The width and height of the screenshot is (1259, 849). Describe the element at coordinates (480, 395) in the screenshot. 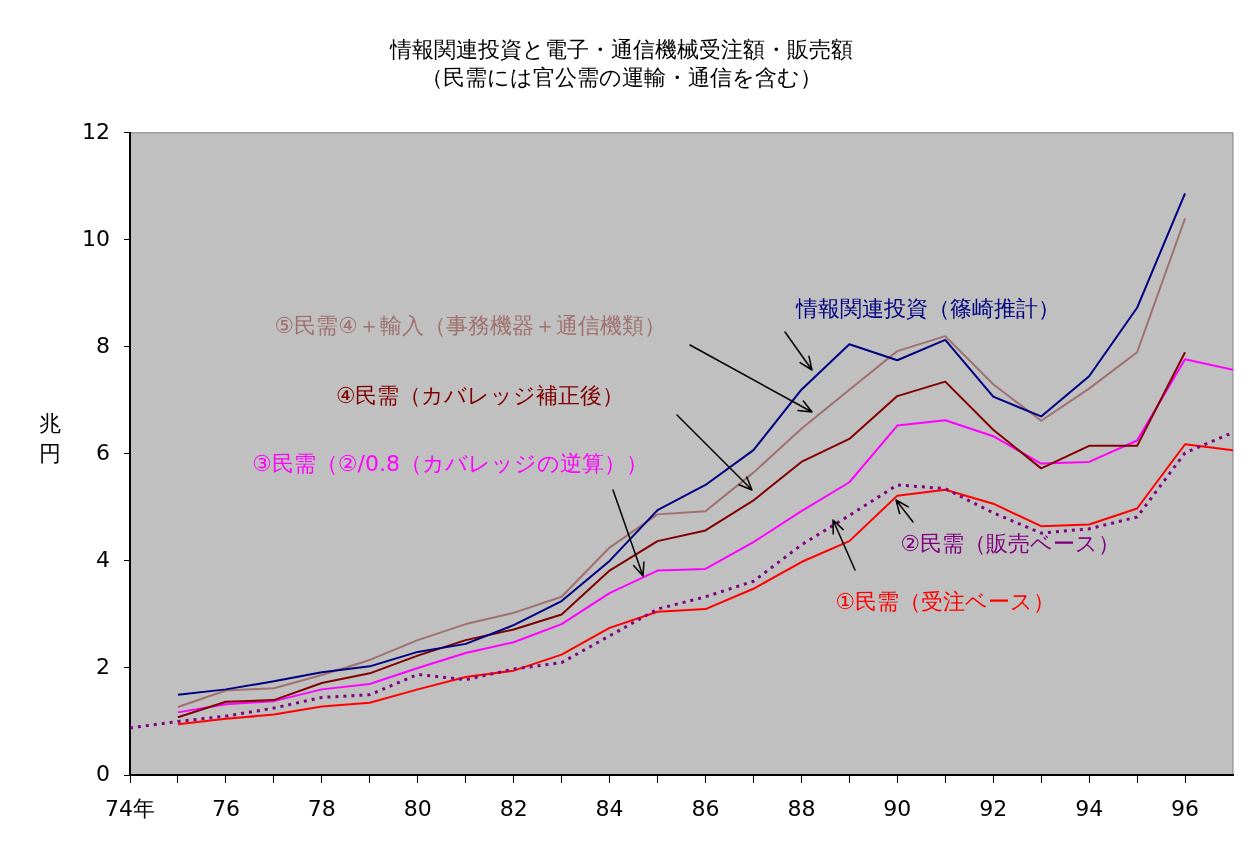

I see `text: ④民需（カバレッジ補正後）` at that location.